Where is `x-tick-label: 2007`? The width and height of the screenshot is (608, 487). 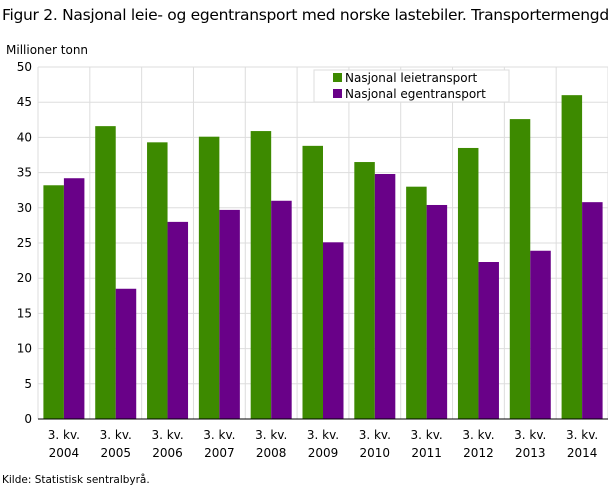
x-tick-label: 2007 is located at coordinates (219, 453).